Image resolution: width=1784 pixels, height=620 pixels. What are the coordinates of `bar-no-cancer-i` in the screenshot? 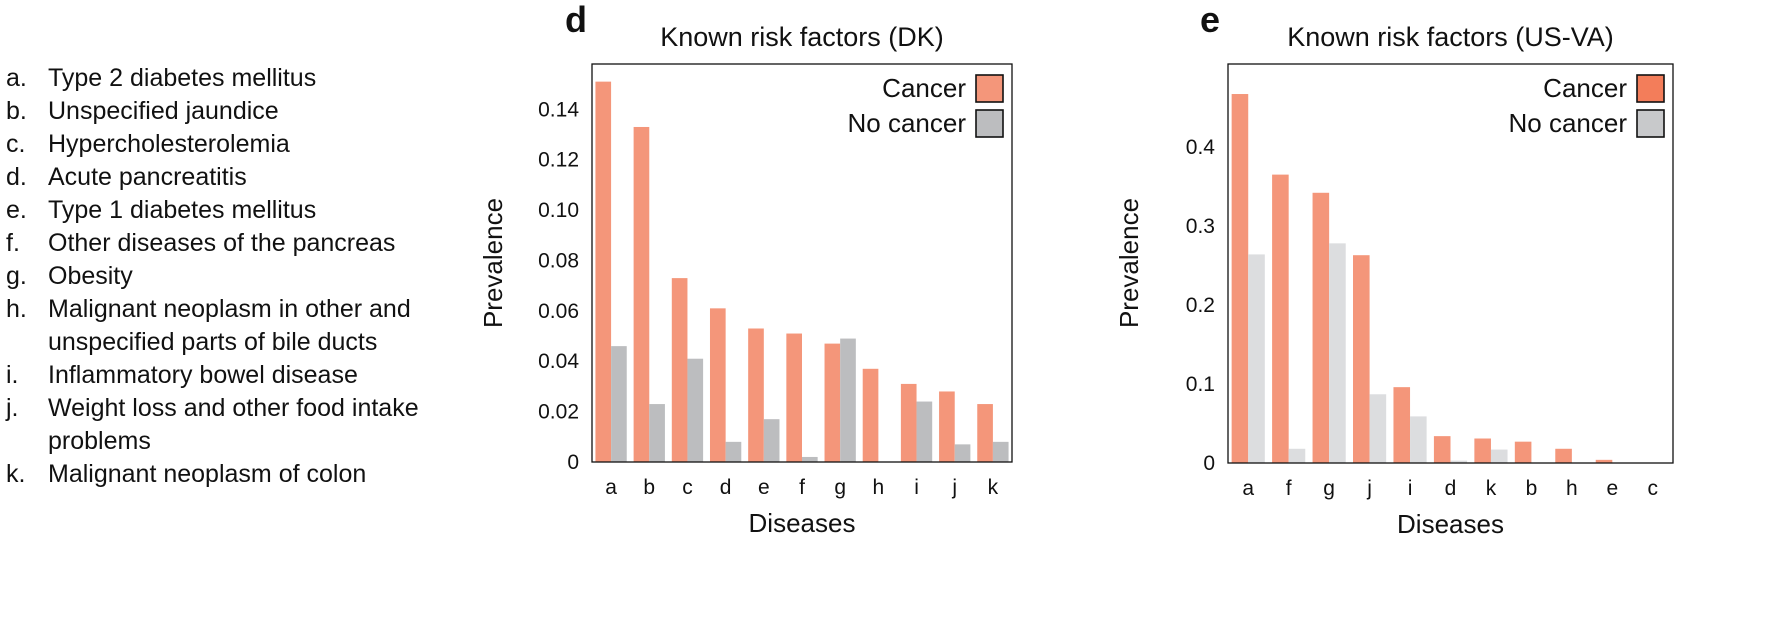 It's located at (1418, 439).